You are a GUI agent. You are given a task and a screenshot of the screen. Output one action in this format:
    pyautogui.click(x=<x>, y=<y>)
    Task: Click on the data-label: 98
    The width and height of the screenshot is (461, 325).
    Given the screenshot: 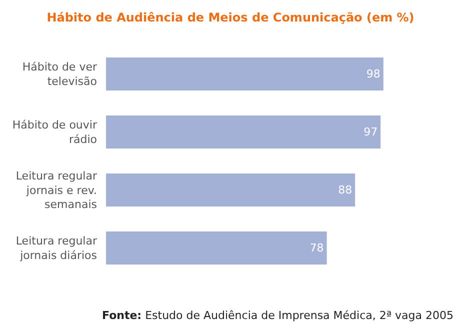 What is the action you would take?
    pyautogui.click(x=373, y=74)
    